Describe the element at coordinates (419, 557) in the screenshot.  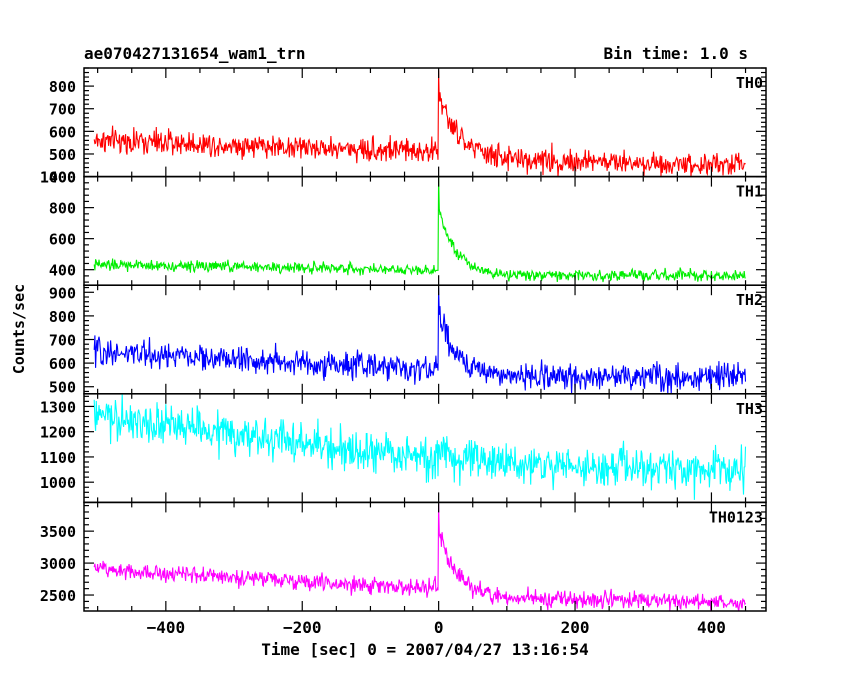
I see `series-line-th0123` at that location.